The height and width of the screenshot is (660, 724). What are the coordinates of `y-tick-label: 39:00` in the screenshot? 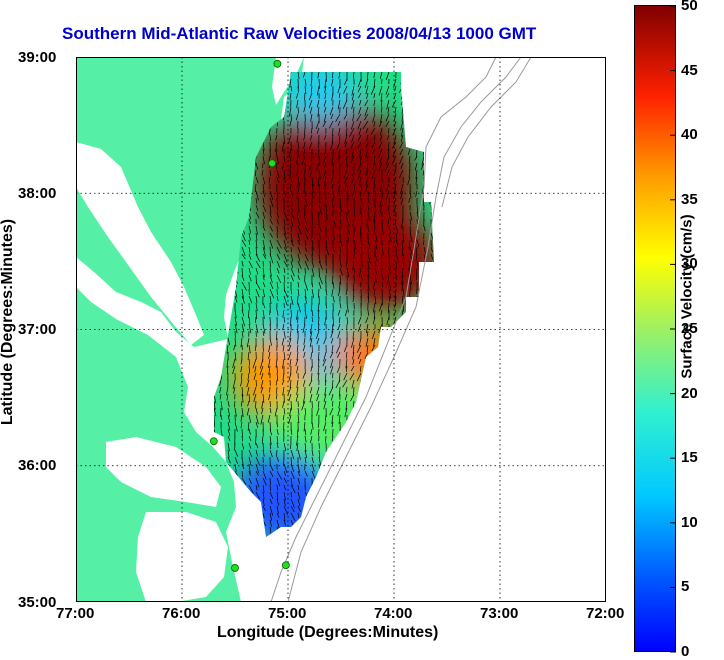 It's located at (37, 57).